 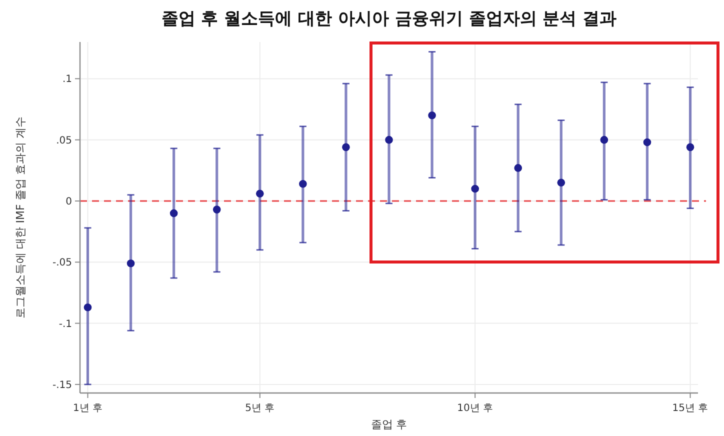 What do you see at coordinates (20, 217) in the screenshot?
I see `y-axis-title: 로그월소득에 대한 IMF 졸업 효과의 계수` at bounding box center [20, 217].